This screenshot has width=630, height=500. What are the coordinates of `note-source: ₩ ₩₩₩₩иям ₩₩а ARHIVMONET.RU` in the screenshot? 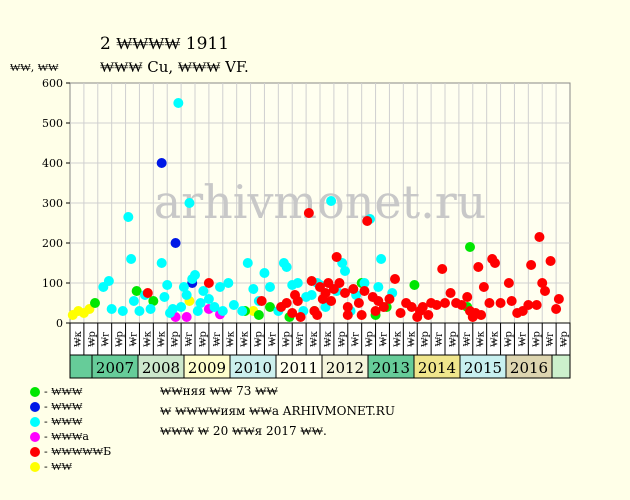 It's located at (277, 411).